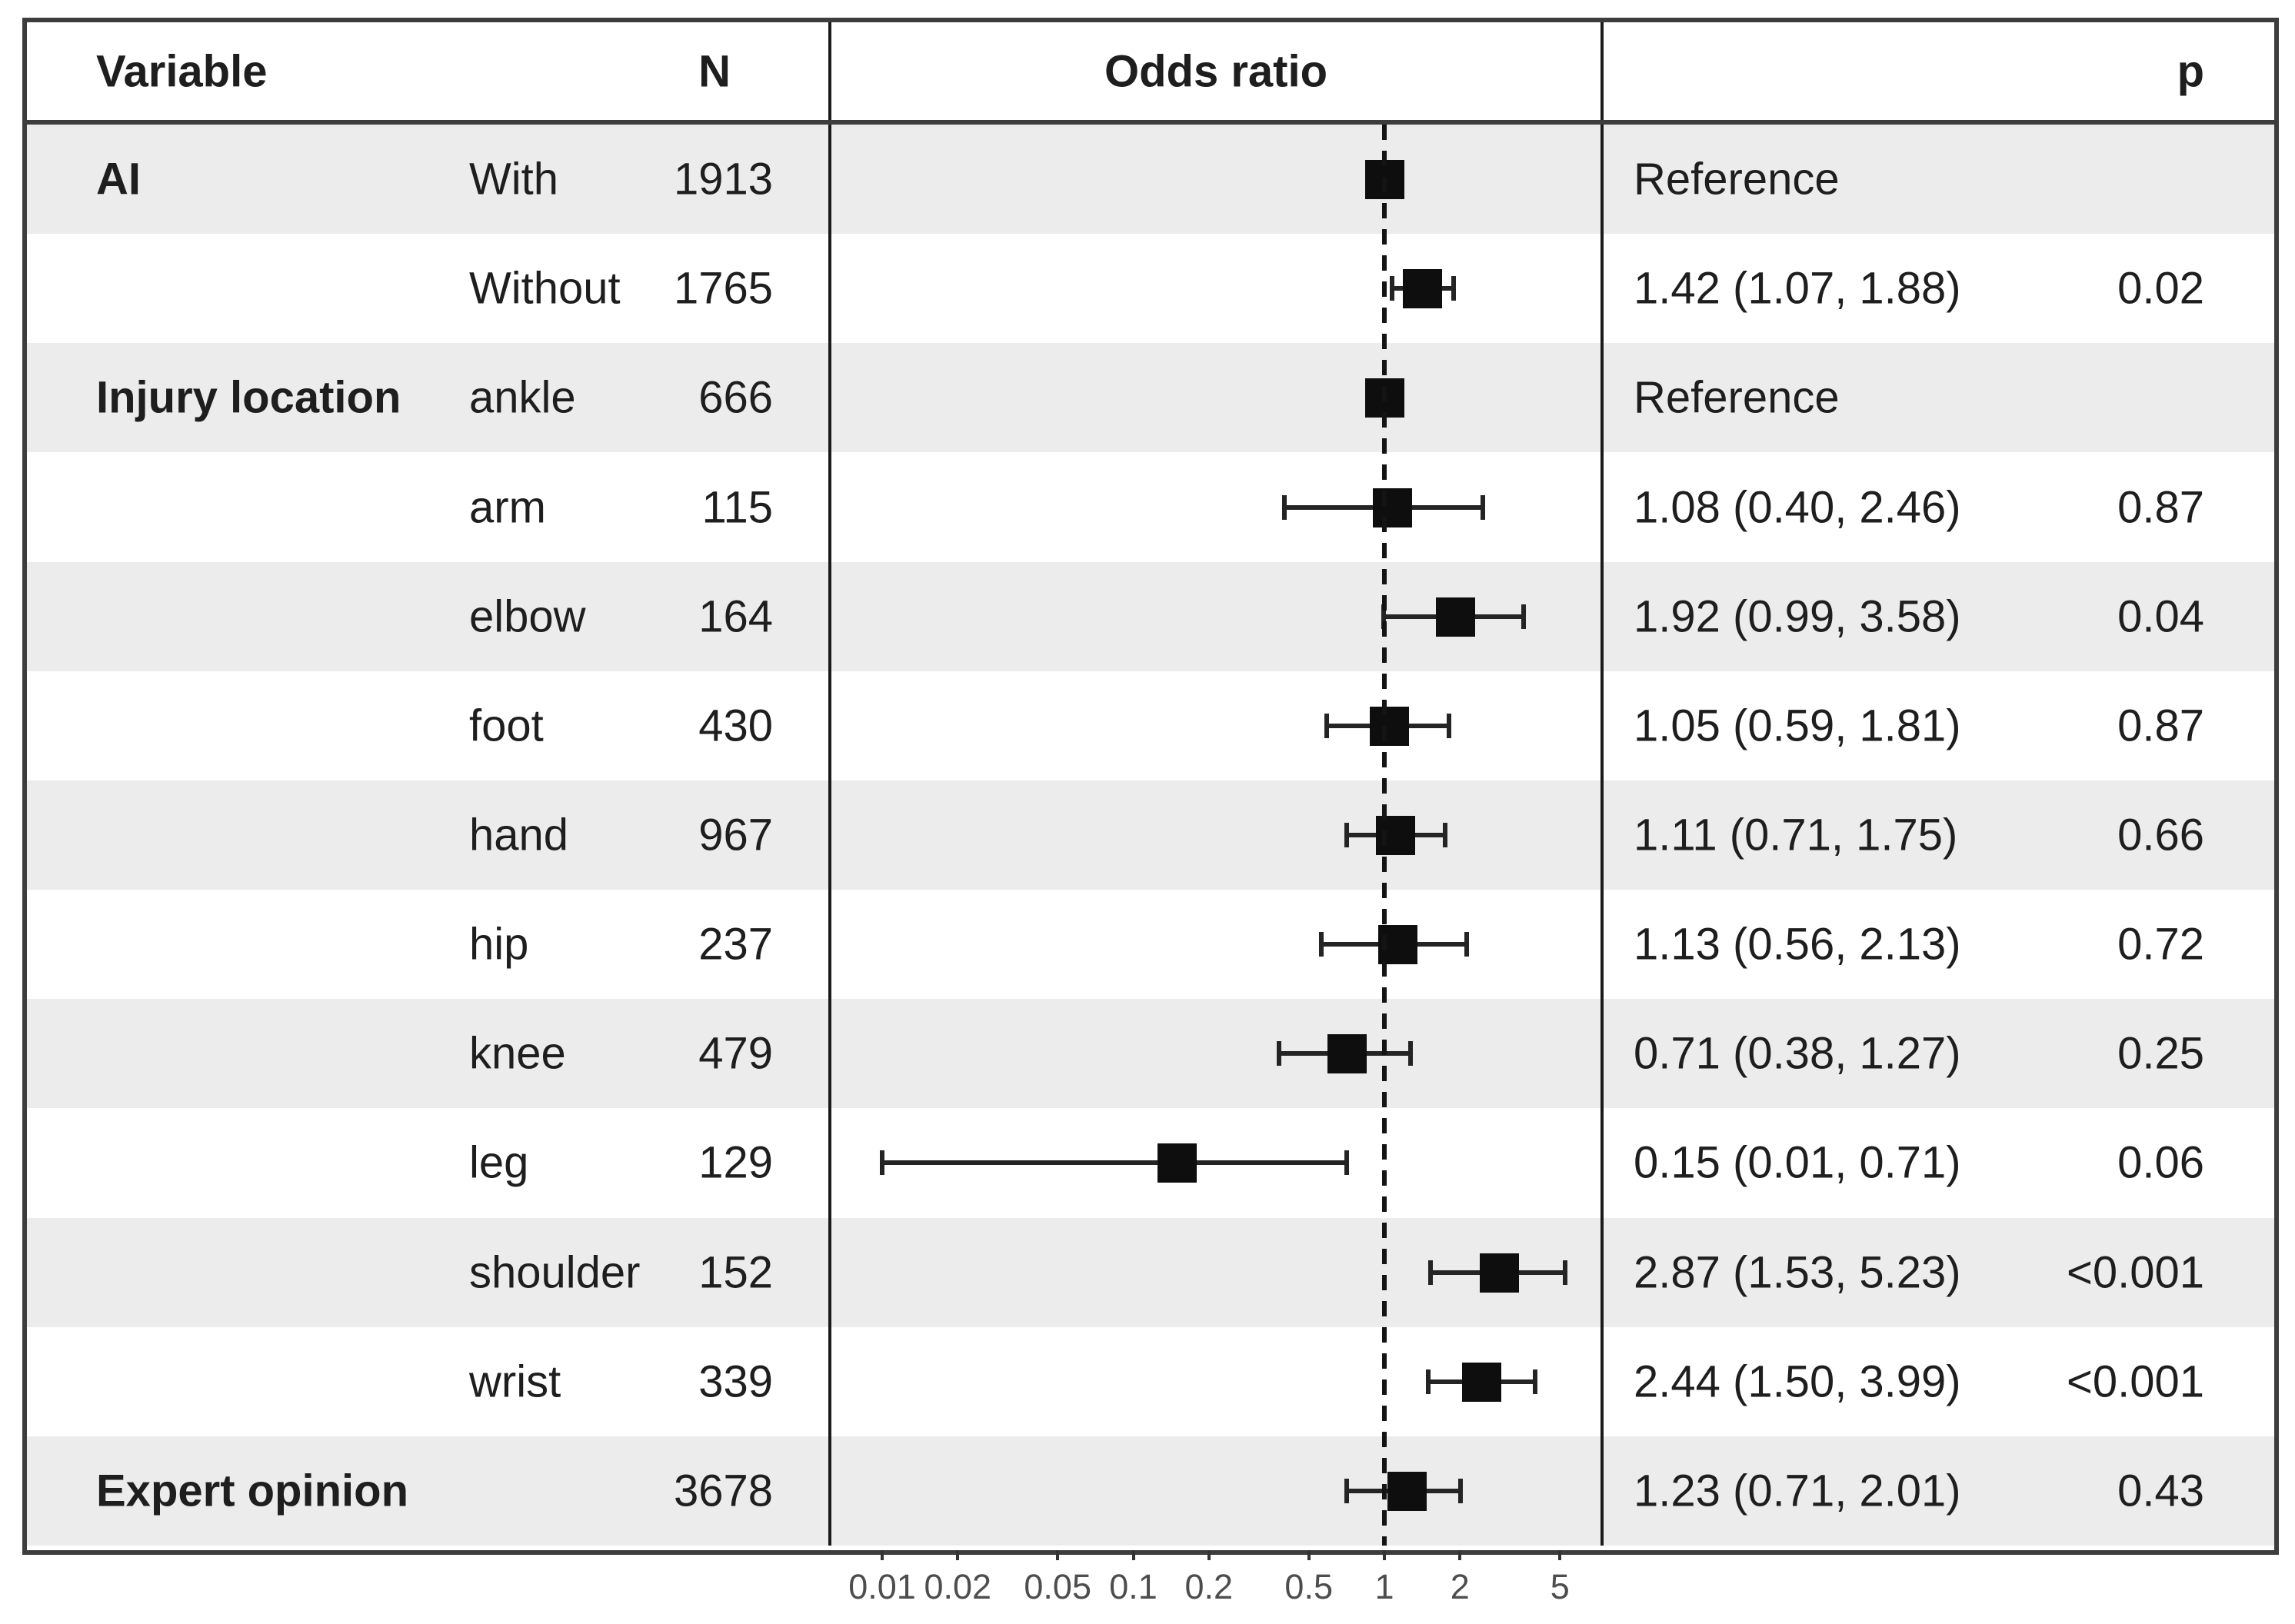 The width and height of the screenshot is (2295, 1624). I want to click on estimate-label: 1.05 (0.59, 1.81), so click(1797, 726).